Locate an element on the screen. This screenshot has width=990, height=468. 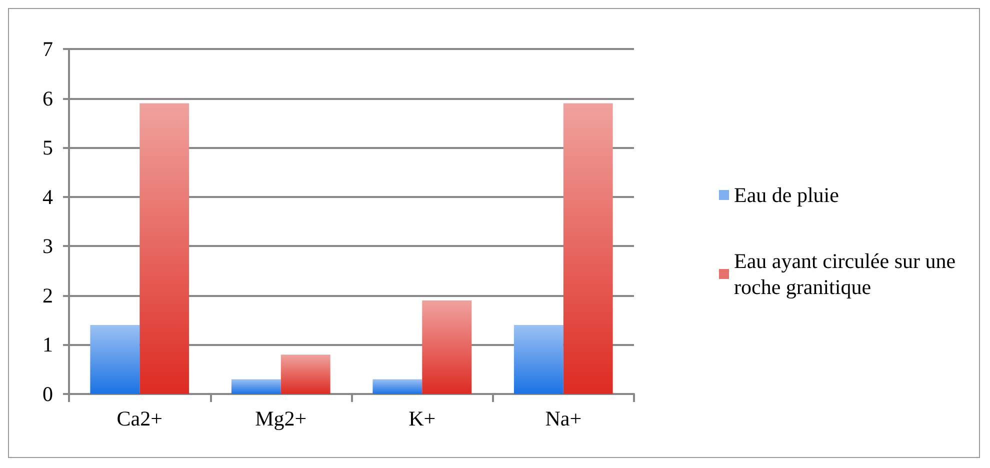
legend-label: Eau ayant circulée sur une roche granitique is located at coordinates (847, 274).